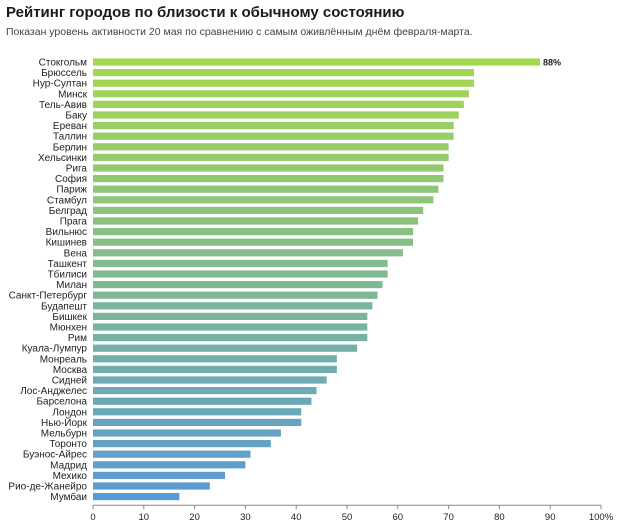 The height and width of the screenshot is (530, 620). What do you see at coordinates (55, 455) in the screenshot?
I see `category-label: Буэнос-Айрес` at bounding box center [55, 455].